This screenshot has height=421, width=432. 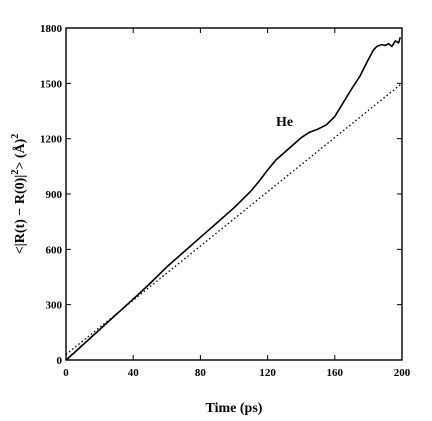 What do you see at coordinates (201, 373) in the screenshot?
I see `x-tick-label: 80` at bounding box center [201, 373].